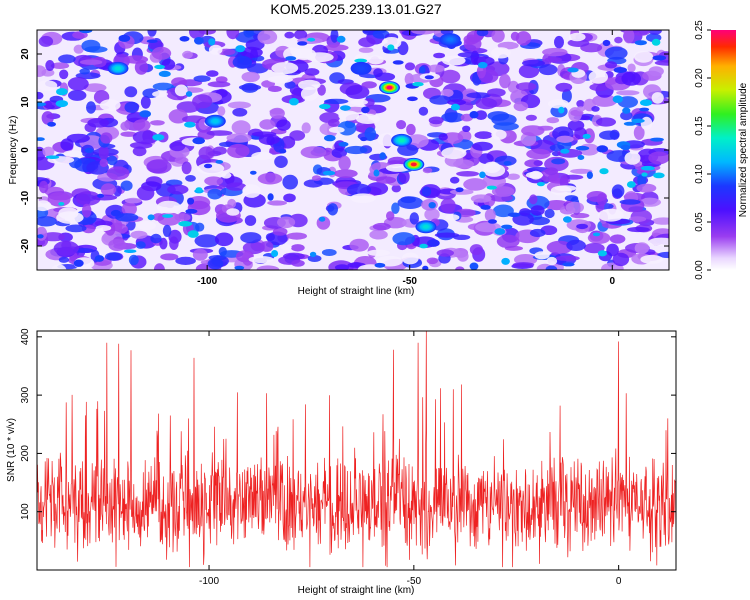 Image resolution: width=750 pixels, height=600 pixels. I want to click on colorbar-tick-label: 0.05, so click(699, 222).